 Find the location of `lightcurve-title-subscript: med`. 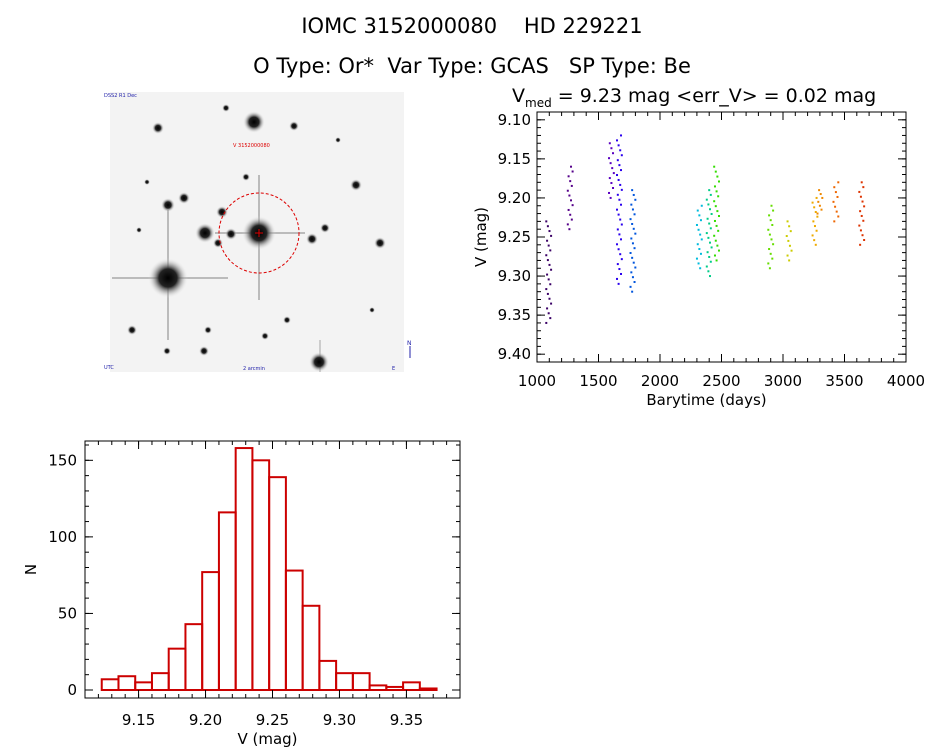

lightcurve-title-subscript: med is located at coordinates (538, 102).